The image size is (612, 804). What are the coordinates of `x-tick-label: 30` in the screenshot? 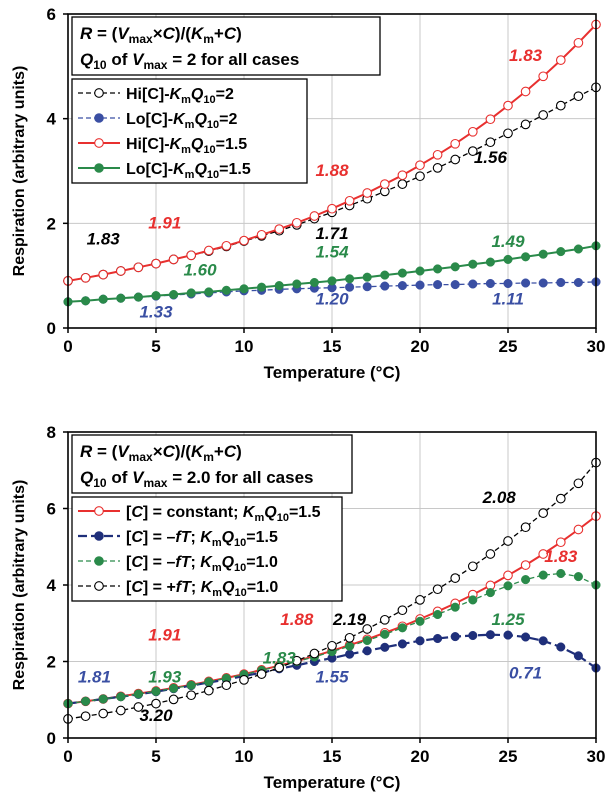 It's located at (596, 346).